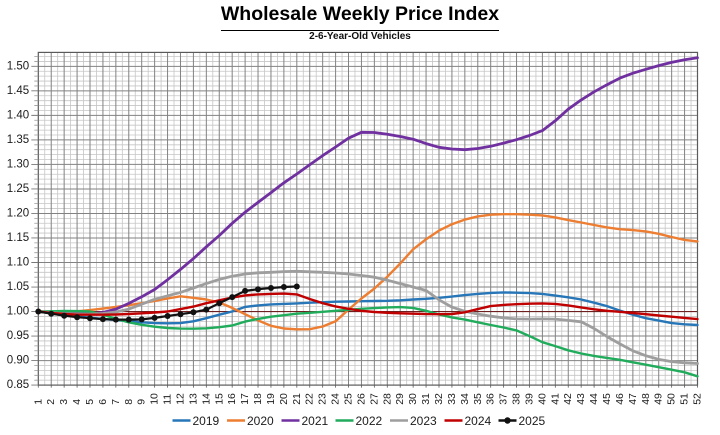 This screenshot has height=435, width=720. What do you see at coordinates (18, 385) in the screenshot?
I see `svg-text: 0.85` at bounding box center [18, 385].